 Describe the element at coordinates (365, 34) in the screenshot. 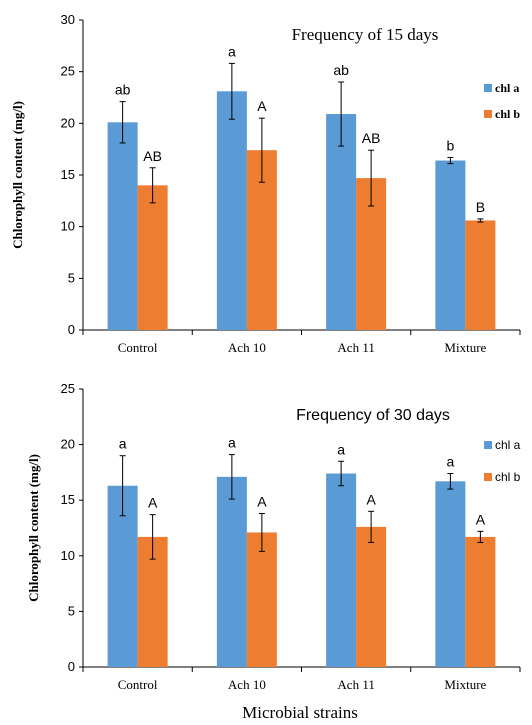

I see `chart-title: Frequency of 15 days` at that location.